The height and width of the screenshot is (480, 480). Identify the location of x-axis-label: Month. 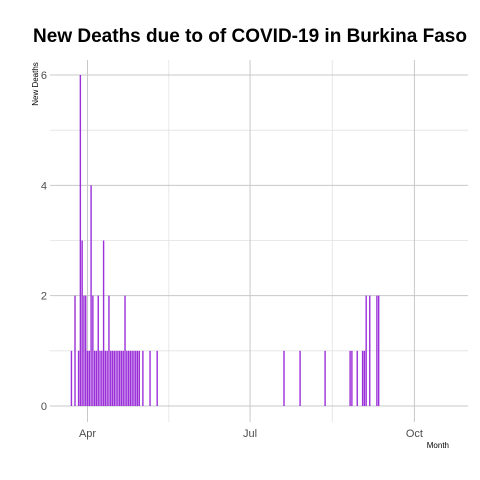
(438, 445).